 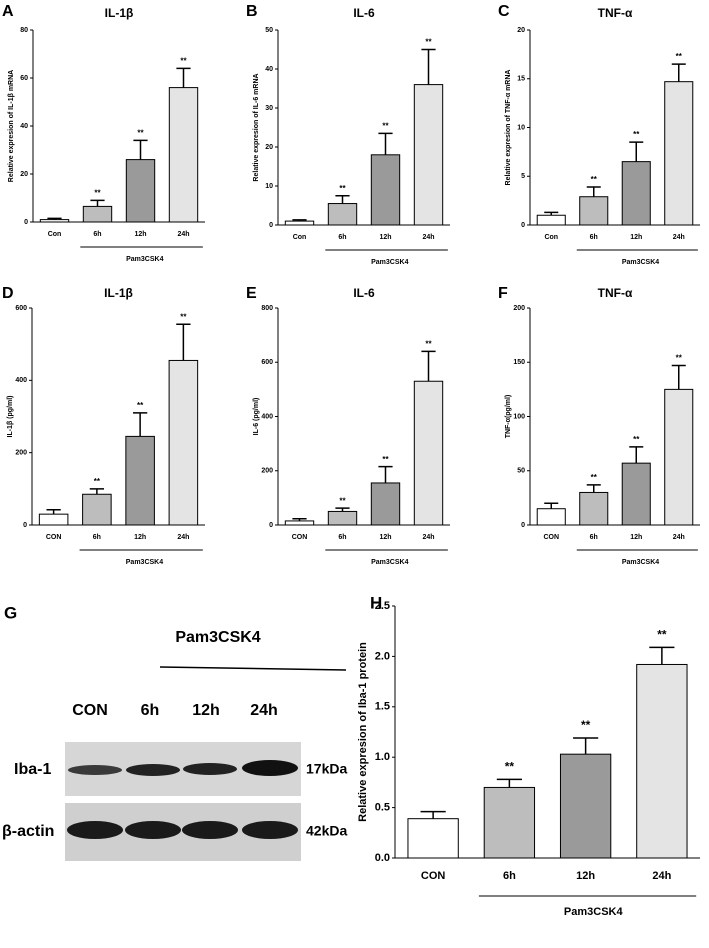 I want to click on lane-label: 24h, so click(x=264, y=710).